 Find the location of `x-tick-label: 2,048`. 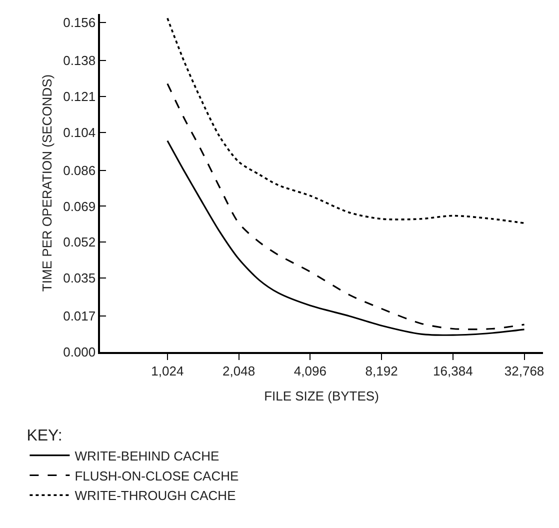

x-tick-label: 2,048 is located at coordinates (239, 370).